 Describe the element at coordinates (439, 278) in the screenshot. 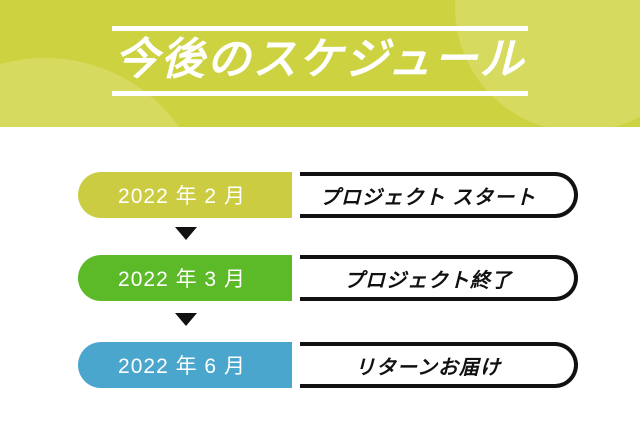

I see `timeline-event-label: プロジェクト終了` at that location.